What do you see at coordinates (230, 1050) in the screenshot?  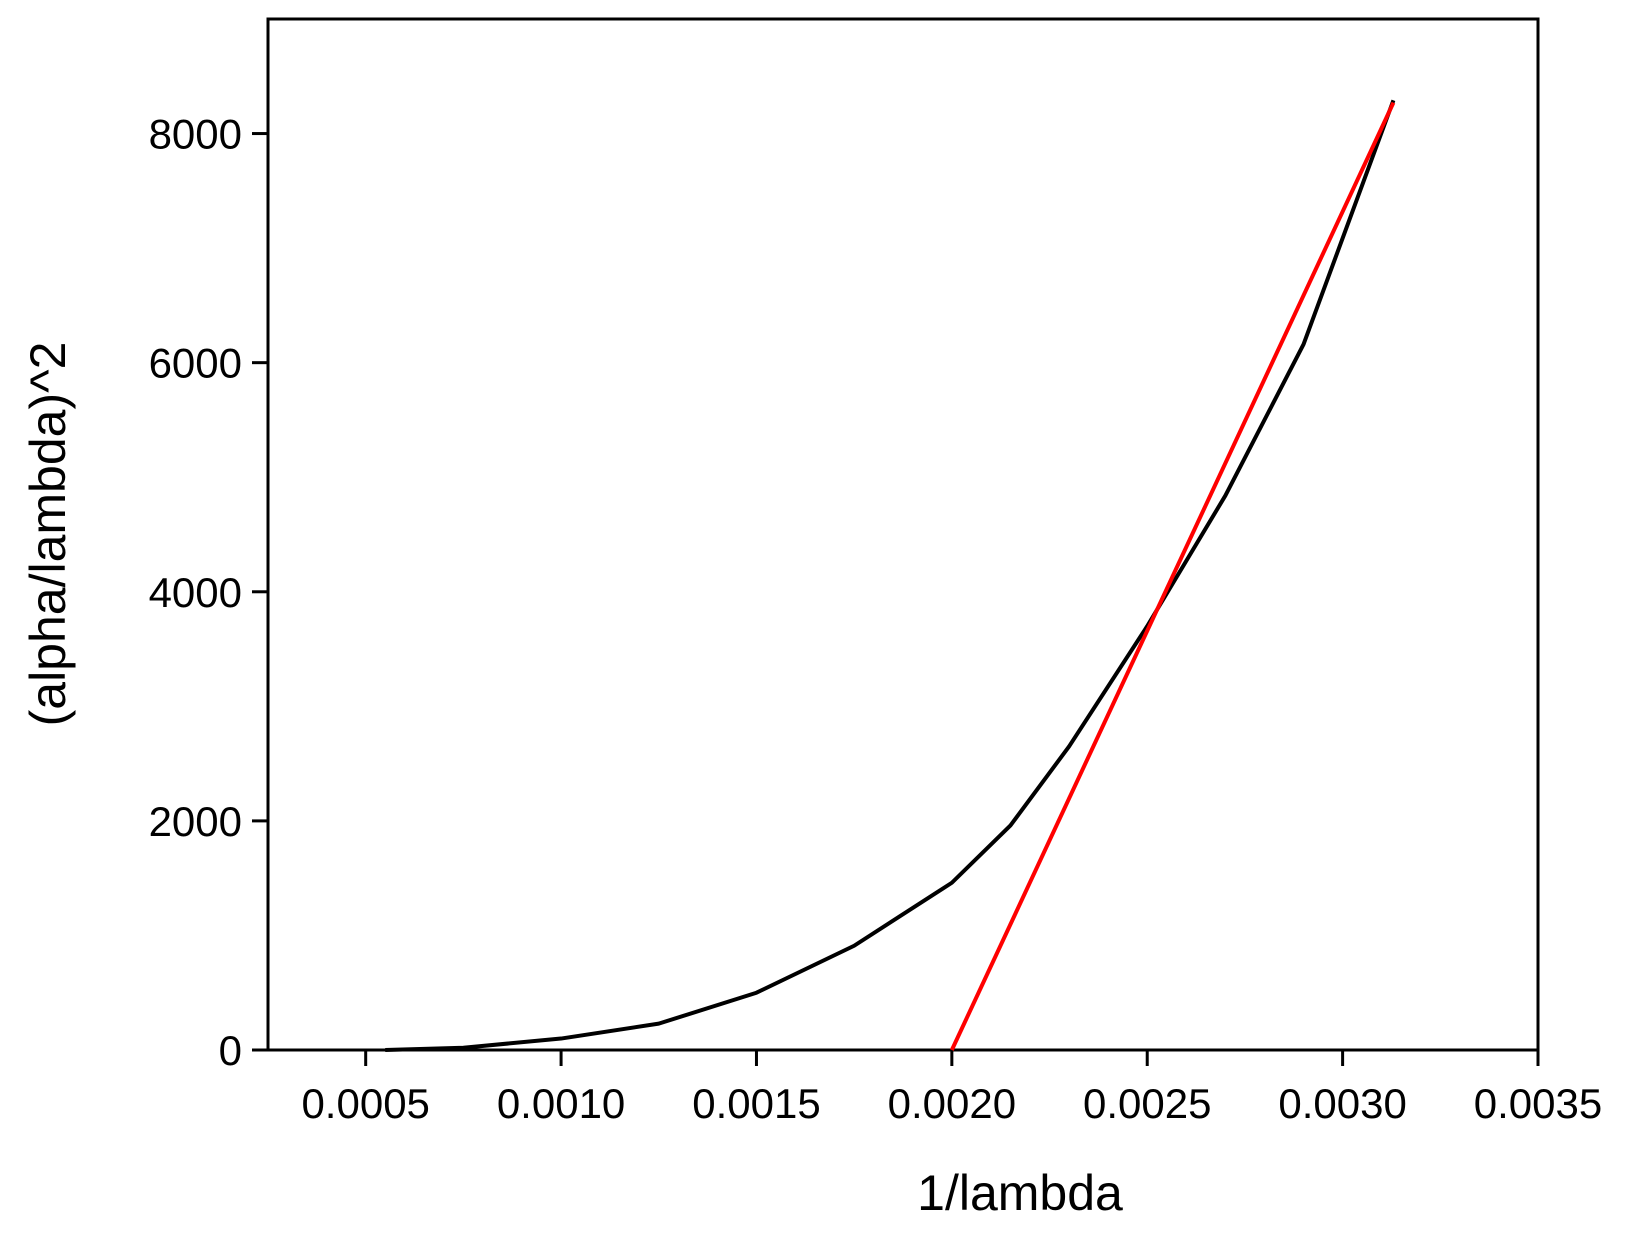 I see `y-tick-label: 0` at bounding box center [230, 1050].